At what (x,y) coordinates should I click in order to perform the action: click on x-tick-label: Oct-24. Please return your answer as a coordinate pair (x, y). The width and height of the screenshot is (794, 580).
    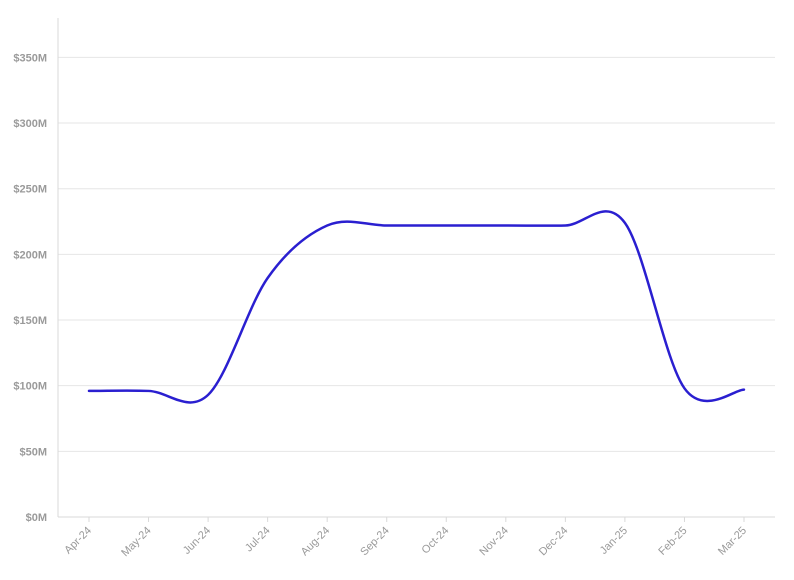
    Looking at the image, I should click on (436, 541).